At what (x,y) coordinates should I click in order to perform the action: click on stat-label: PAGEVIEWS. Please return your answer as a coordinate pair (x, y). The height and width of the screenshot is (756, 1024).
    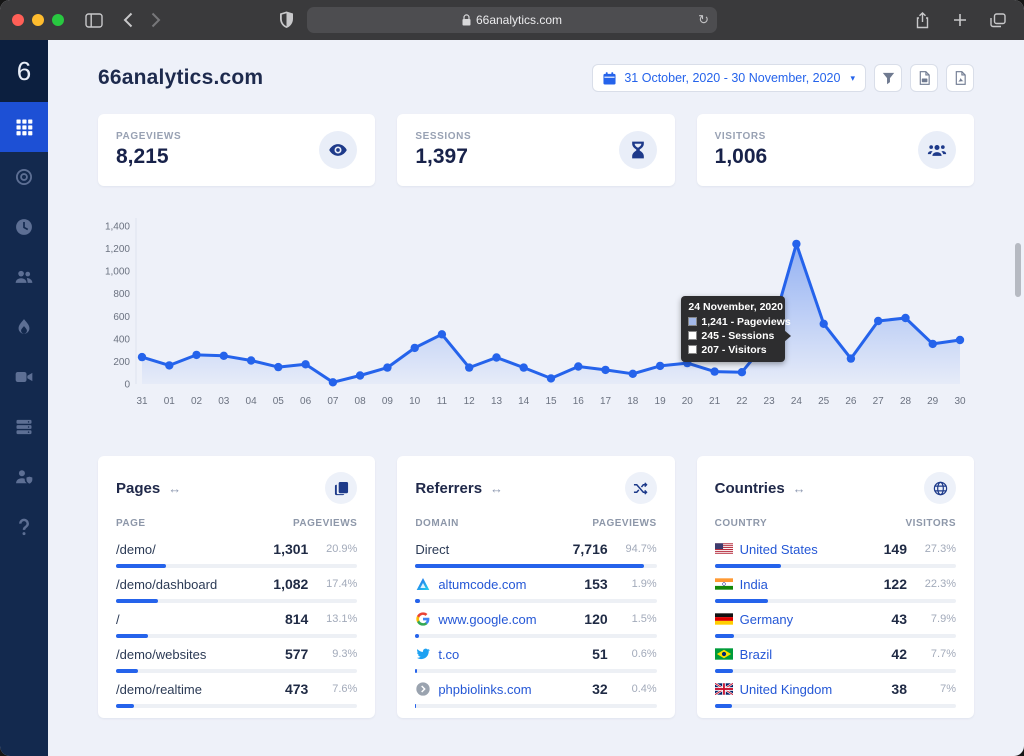
    Looking at the image, I should click on (149, 136).